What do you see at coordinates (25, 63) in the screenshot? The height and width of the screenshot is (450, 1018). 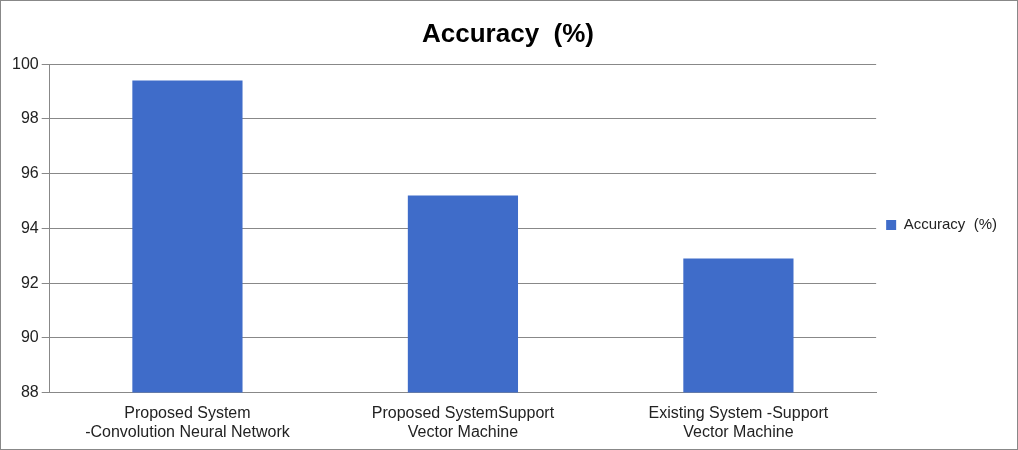 I see `y-tick-label: 100` at bounding box center [25, 63].